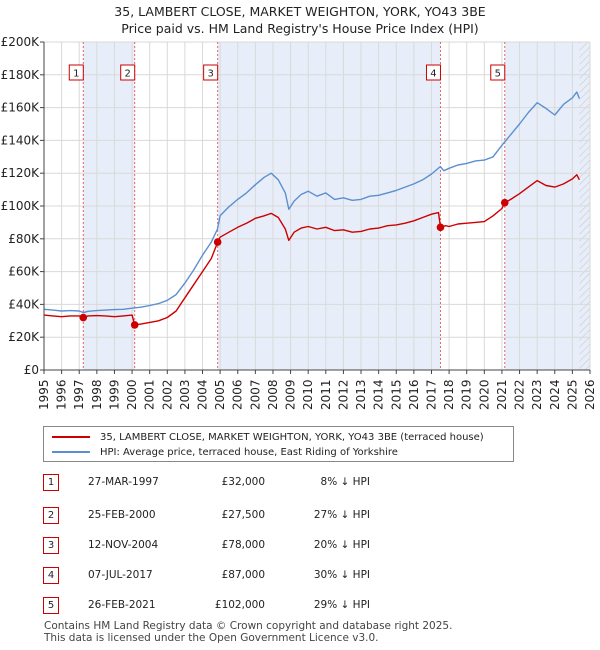  What do you see at coordinates (326, 394) in the screenshot?
I see `x-tick-label: 2011` at bounding box center [326, 394].